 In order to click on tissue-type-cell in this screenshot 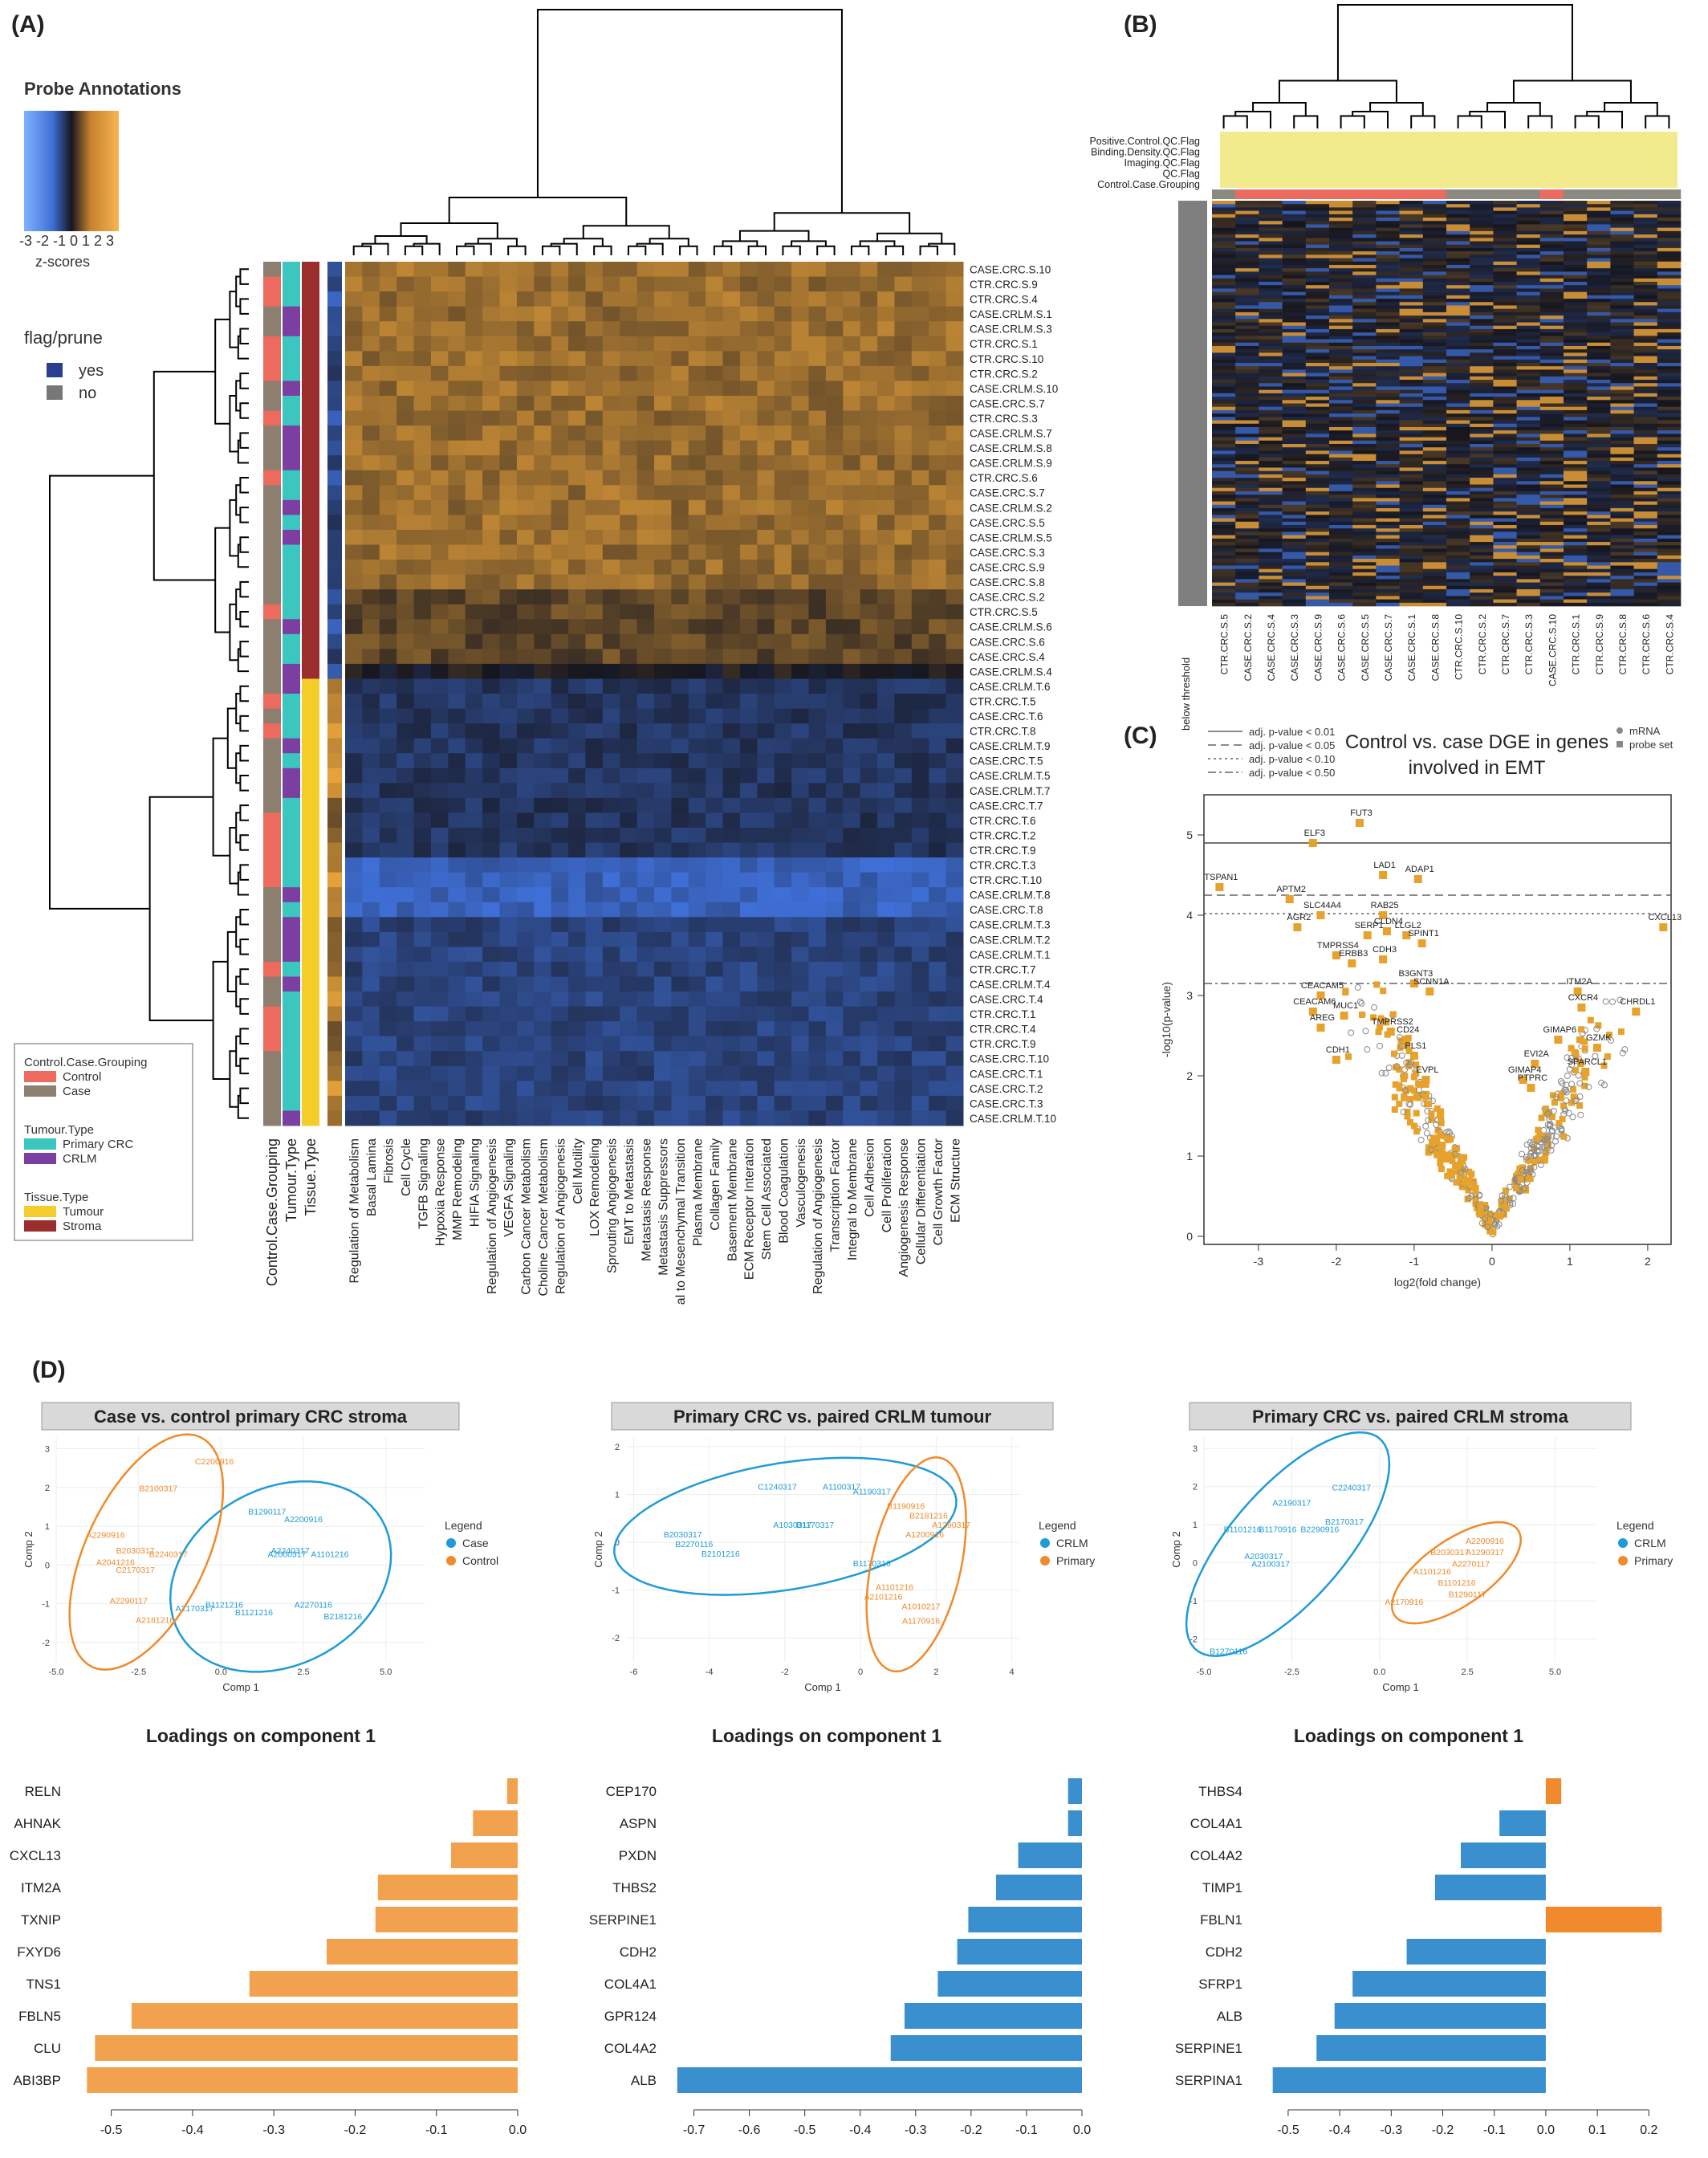, I will do `click(311, 702)`.